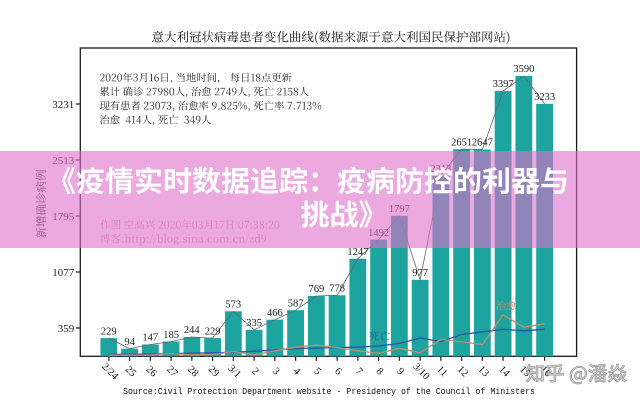 The width and height of the screenshot is (640, 400). What do you see at coordinates (63, 273) in the screenshot?
I see `svg-text: 1077` at bounding box center [63, 273].